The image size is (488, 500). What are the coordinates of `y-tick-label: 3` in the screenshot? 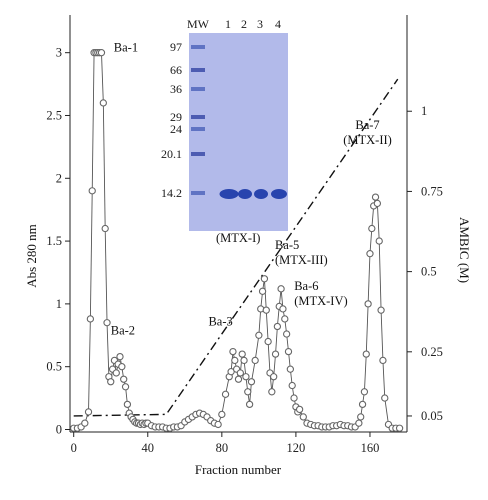 It's located at (59, 53).